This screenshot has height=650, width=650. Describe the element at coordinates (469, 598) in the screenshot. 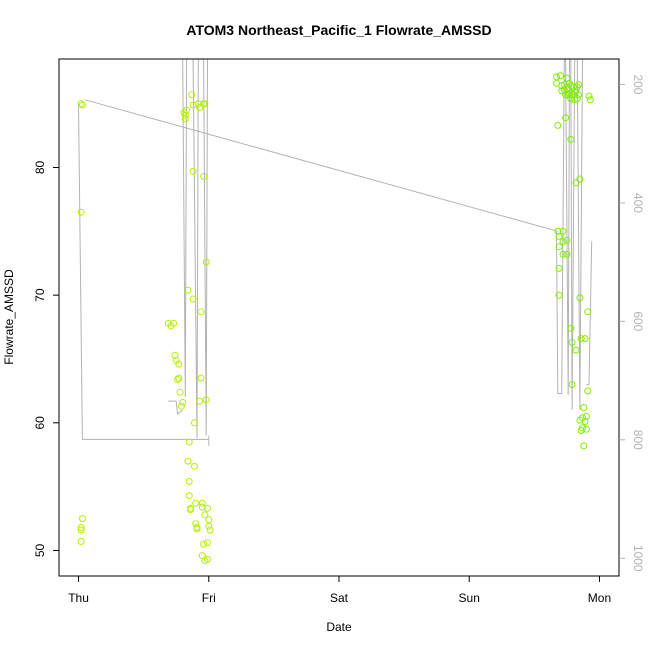

I see `x-tick-label: Sun` at that location.